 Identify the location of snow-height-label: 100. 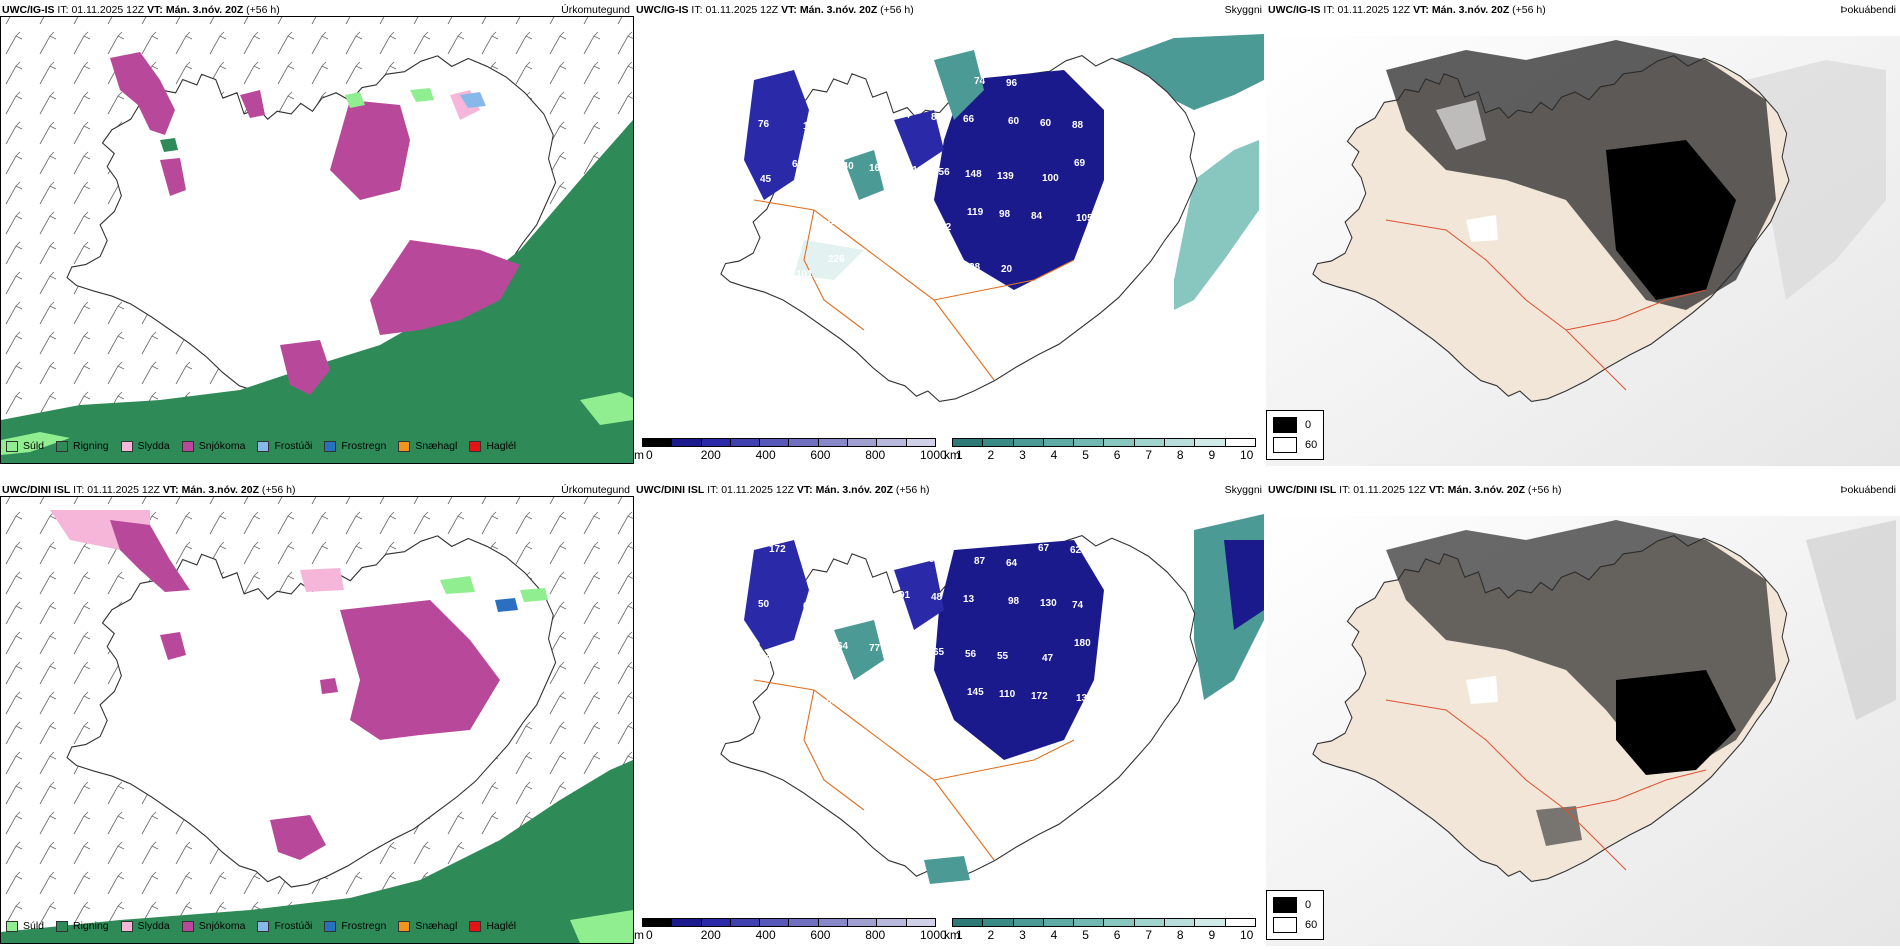
(911, 705).